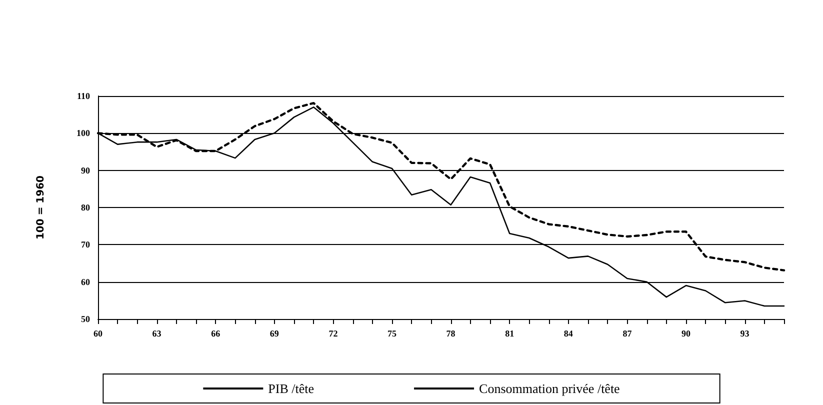 The width and height of the screenshot is (823, 405). What do you see at coordinates (85, 245) in the screenshot?
I see `y-tick-label: 70` at bounding box center [85, 245].